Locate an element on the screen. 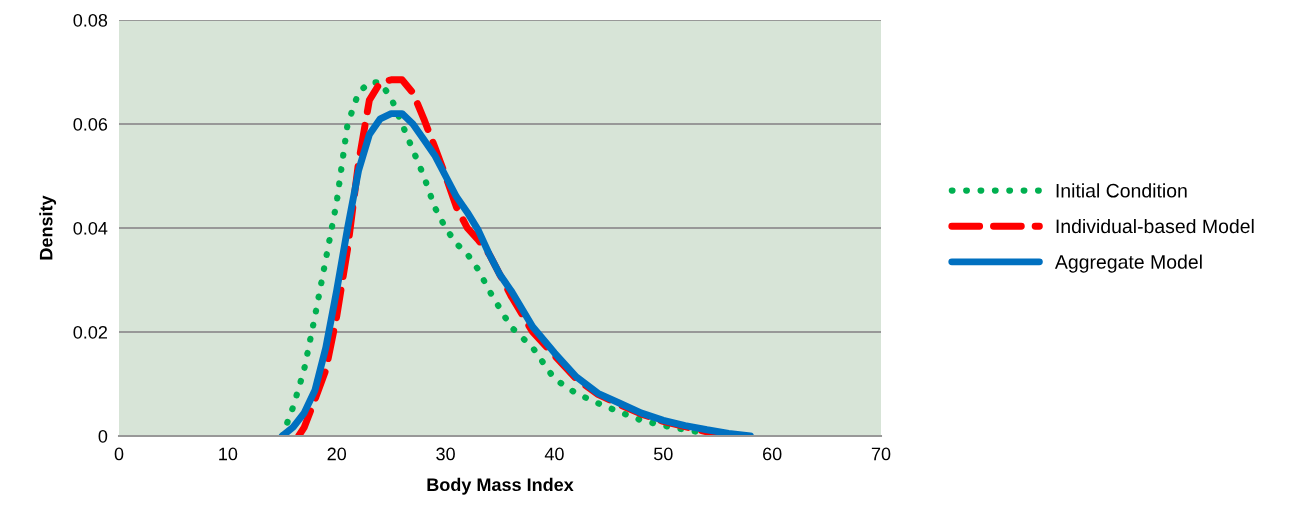 The image size is (1301, 521). y-tick-label: 0.04 is located at coordinates (90, 228).